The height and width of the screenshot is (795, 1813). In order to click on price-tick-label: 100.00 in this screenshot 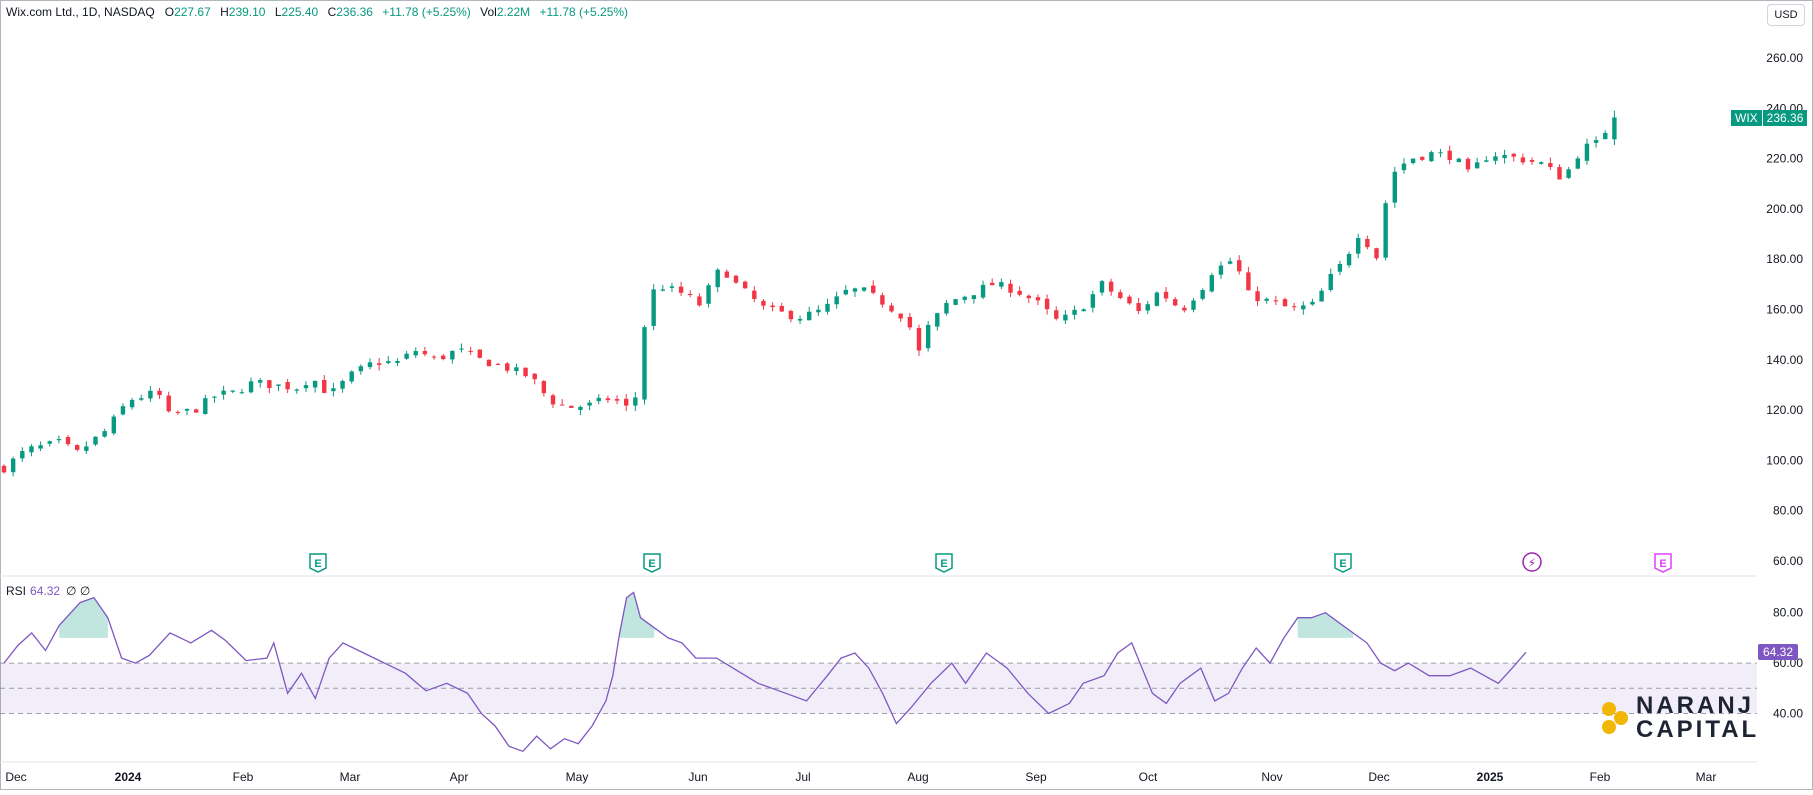, I will do `click(1784, 460)`.